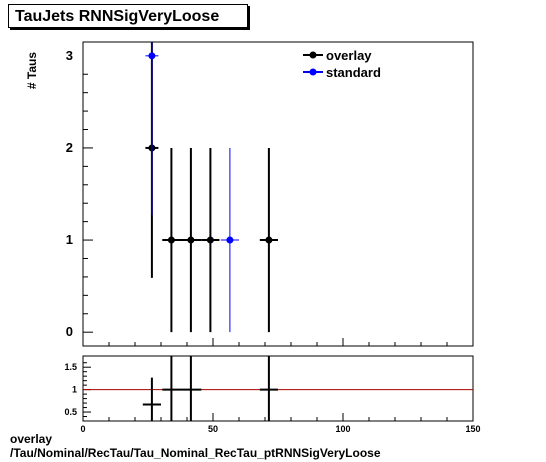  Describe the element at coordinates (353, 72) in the screenshot. I see `legend-label-standard: standard` at that location.